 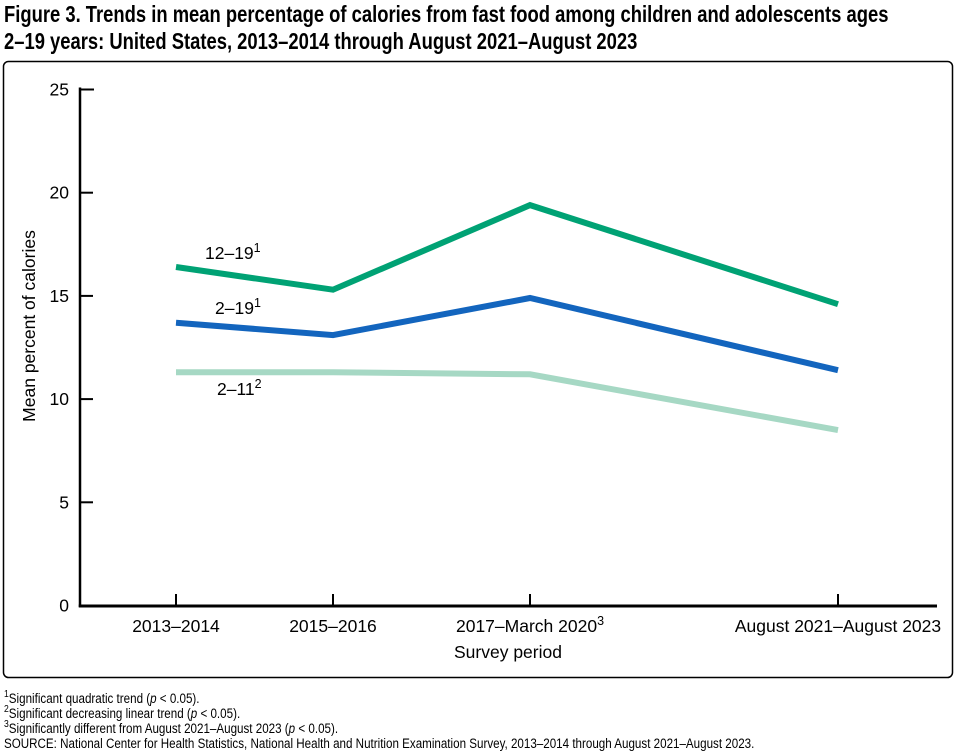 What do you see at coordinates (29, 326) in the screenshot?
I see `y-axis-title: Mean percent of calories` at bounding box center [29, 326].